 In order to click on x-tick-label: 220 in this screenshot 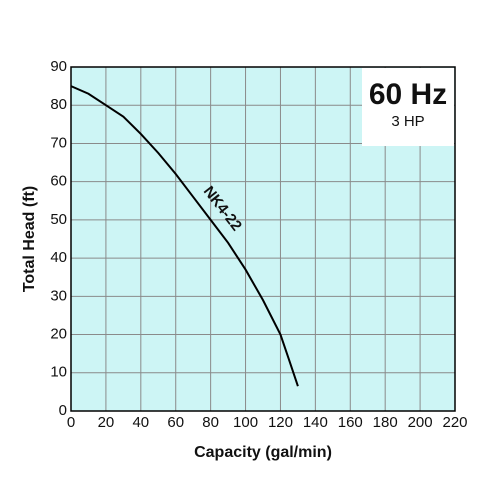, I will do `click(454, 422)`.